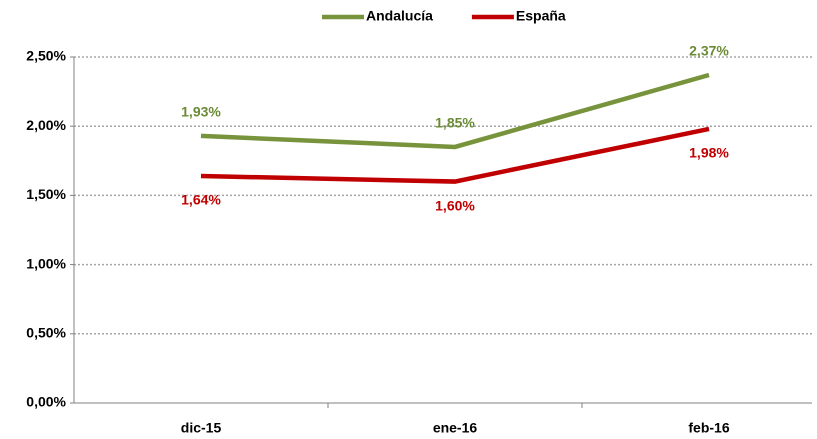 The width and height of the screenshot is (817, 439). Describe the element at coordinates (201, 428) in the screenshot. I see `x-tick-label: dic-15` at that location.